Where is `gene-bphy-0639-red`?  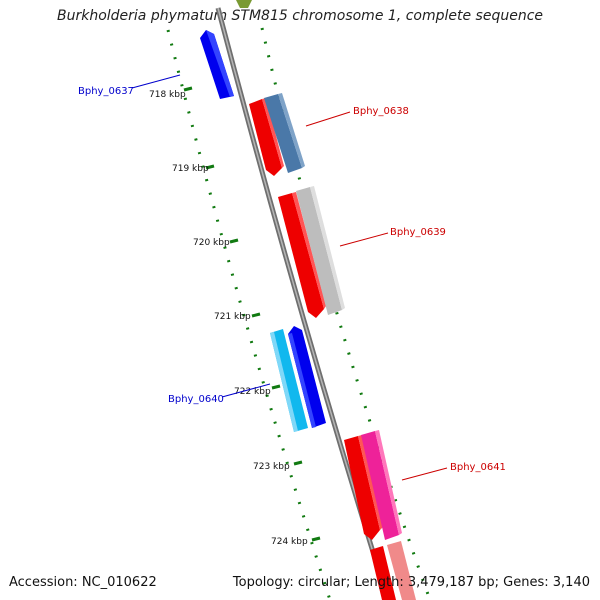 gene-bphy-0639-red is located at coordinates (302, 255).